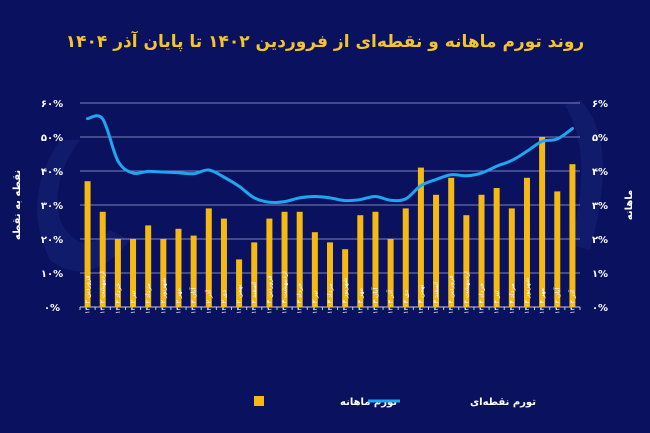 This screenshot has height=433, width=650. I want to click on x-label: بهمن ۱۴۰۲, so click(239, 299).